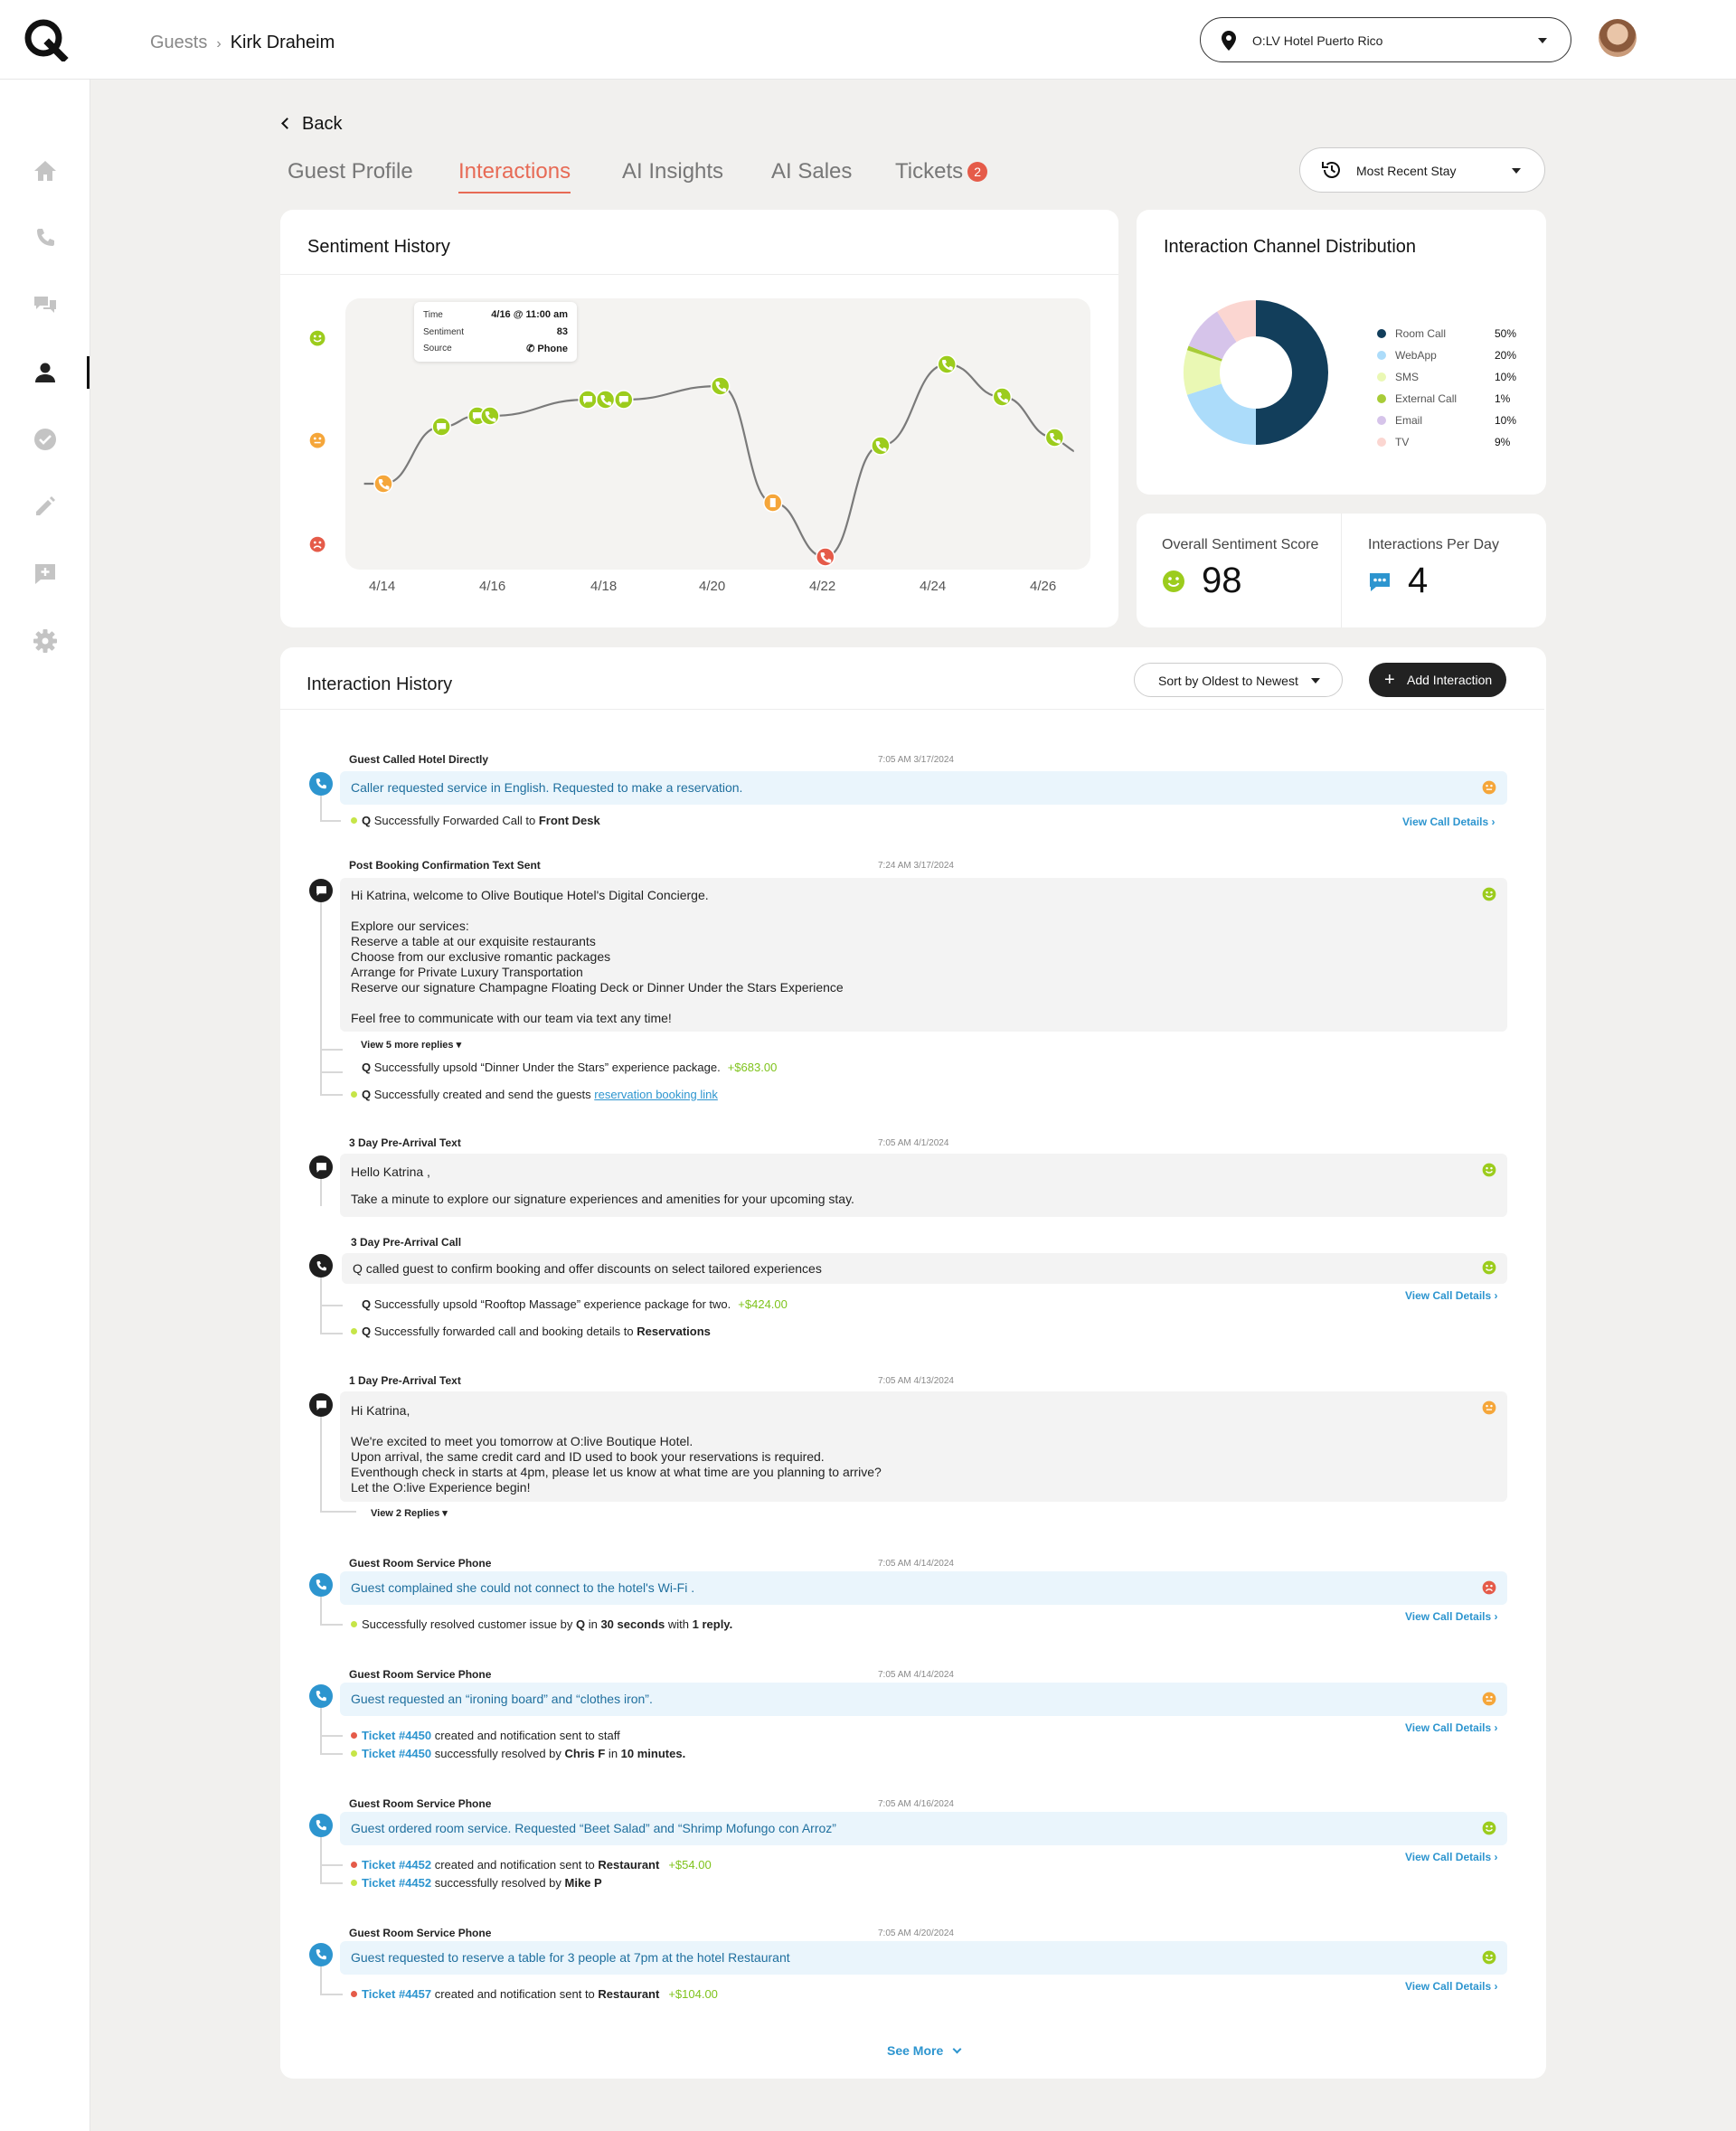  I want to click on edit-icon, so click(46, 506).